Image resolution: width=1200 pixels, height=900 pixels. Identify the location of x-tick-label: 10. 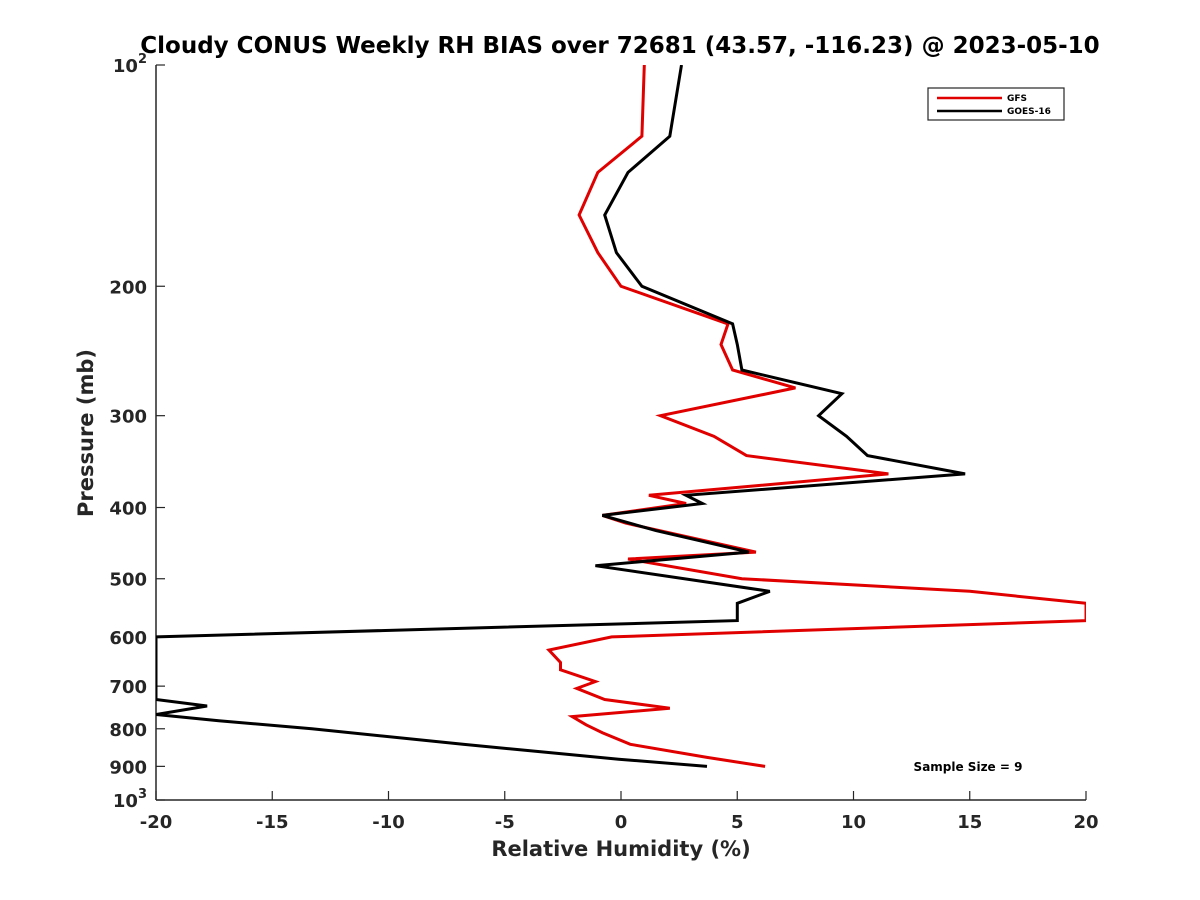
(853, 822).